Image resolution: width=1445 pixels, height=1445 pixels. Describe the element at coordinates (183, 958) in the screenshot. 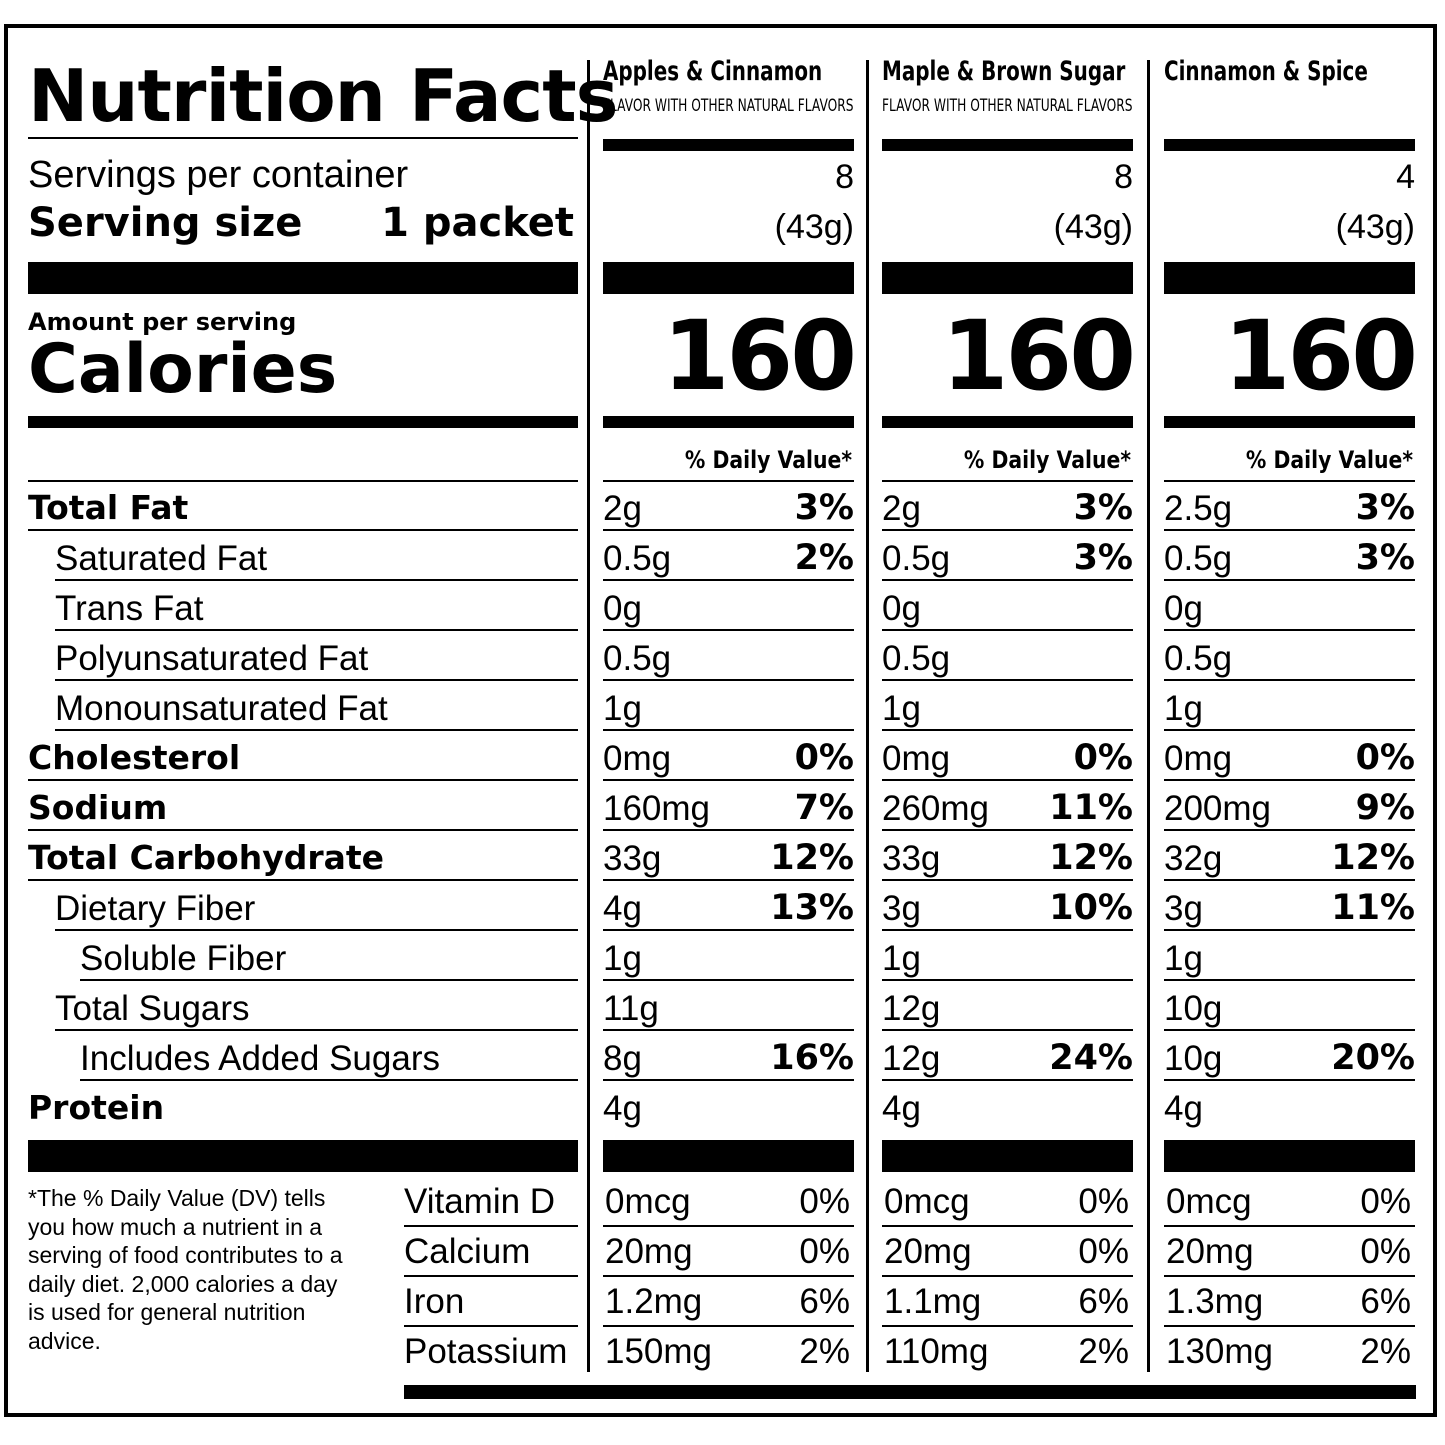

I see `nutrient-label: Soluble Fiber` at that location.